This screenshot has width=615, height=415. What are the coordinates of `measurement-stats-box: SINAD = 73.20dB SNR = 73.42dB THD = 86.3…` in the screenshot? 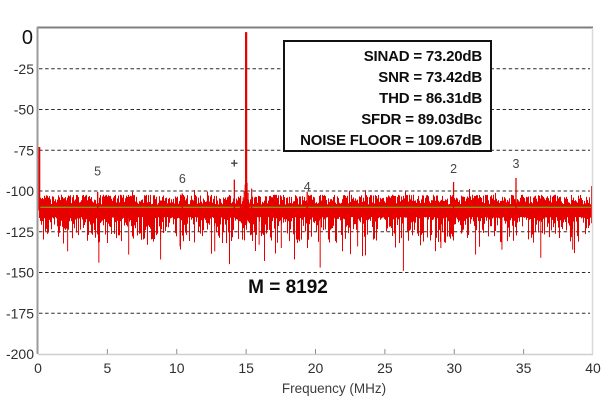 It's located at (387, 96).